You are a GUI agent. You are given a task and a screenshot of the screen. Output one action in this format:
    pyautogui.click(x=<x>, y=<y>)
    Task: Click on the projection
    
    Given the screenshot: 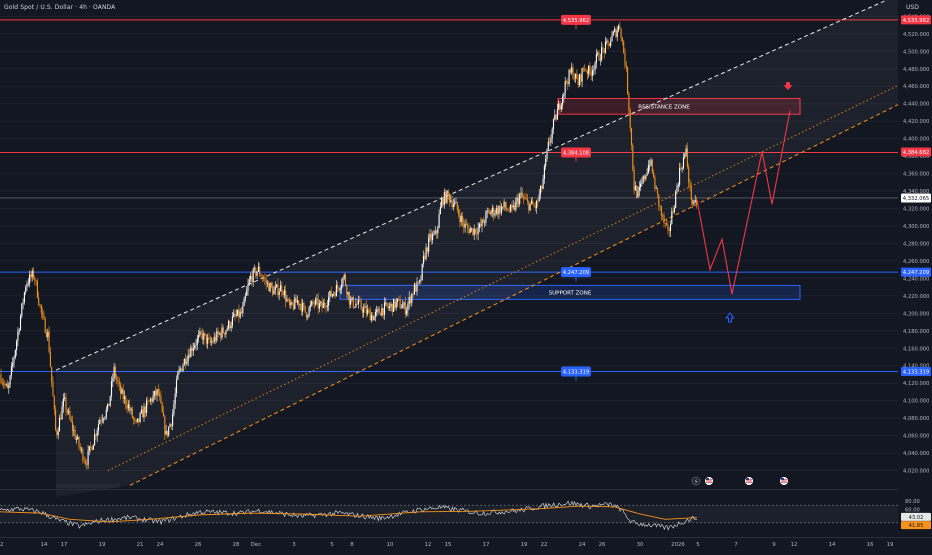 What is the action you would take?
    pyautogui.click(x=744, y=202)
    